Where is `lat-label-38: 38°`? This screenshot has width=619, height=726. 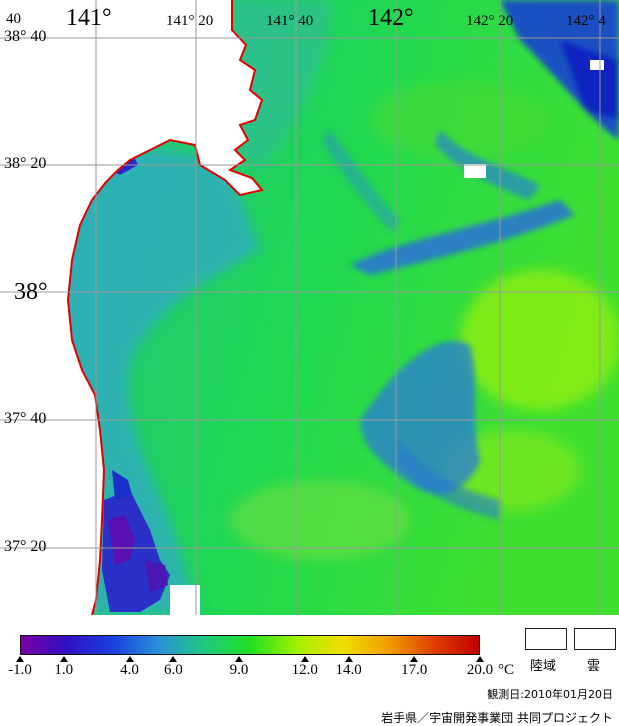
lat-label-38: 38° is located at coordinates (31, 292).